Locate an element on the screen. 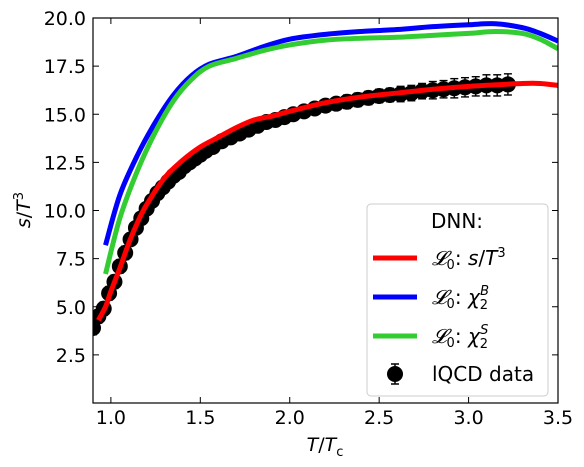  x-tick-label: 2.5 is located at coordinates (379, 418).